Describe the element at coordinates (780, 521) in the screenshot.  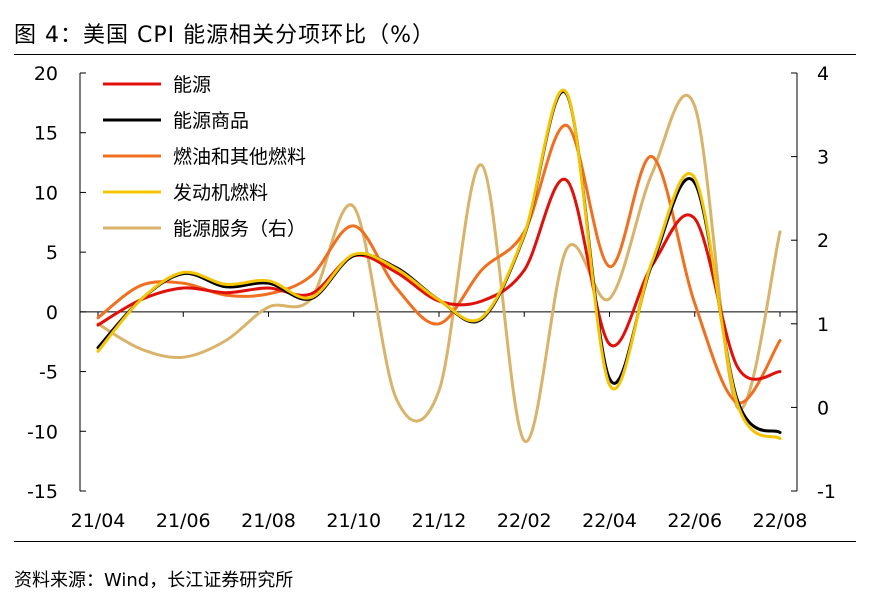
I see `x-tick-label: 22/08` at that location.